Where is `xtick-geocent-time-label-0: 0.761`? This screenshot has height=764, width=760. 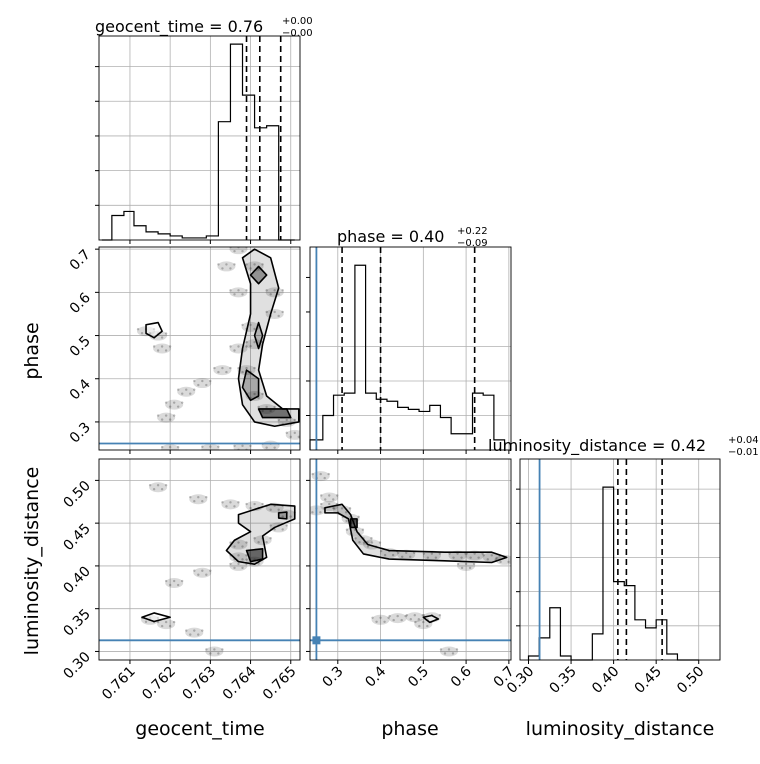 xtick-geocent-time-label-0: 0.761 is located at coordinates (119, 684).